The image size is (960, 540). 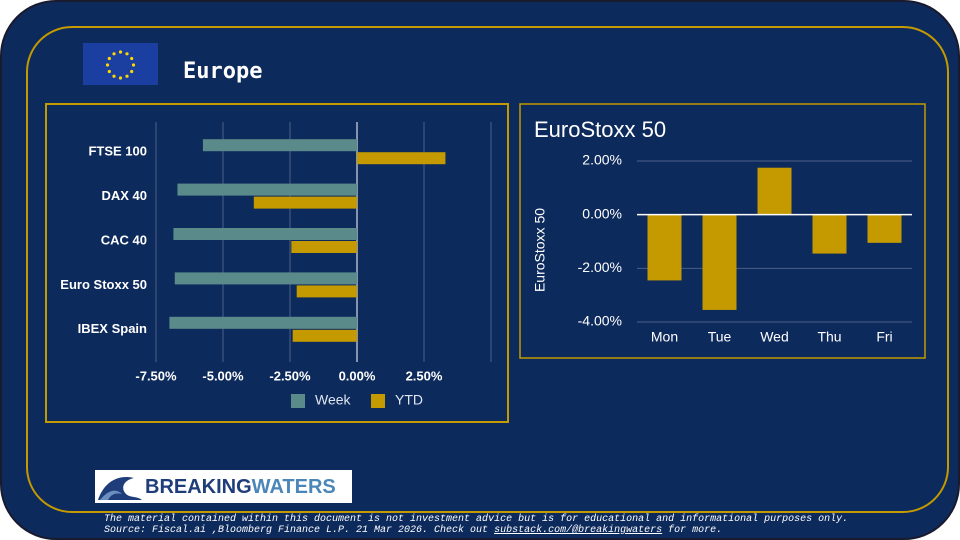 What do you see at coordinates (540, 250) in the screenshot?
I see `y-axis-title: EuroStoxx 50` at bounding box center [540, 250].